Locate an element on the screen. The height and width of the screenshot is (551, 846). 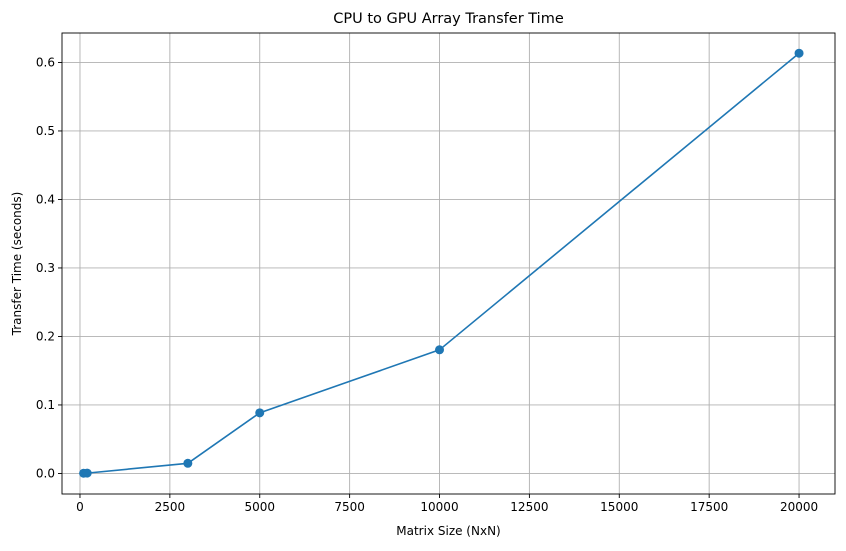
x-tick-label: 10000 is located at coordinates (439, 507).